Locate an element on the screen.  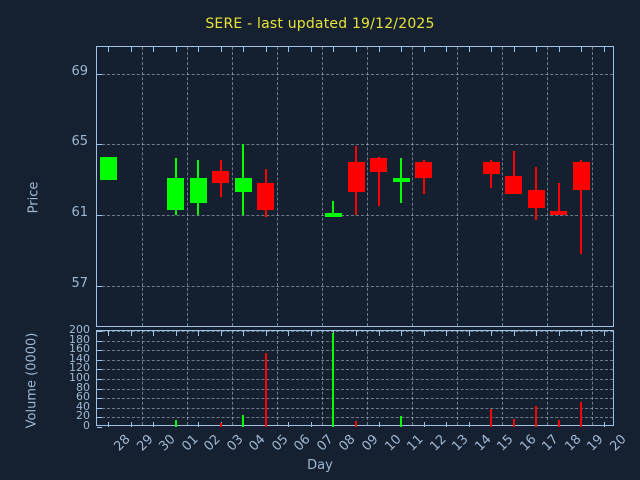
price-tick-label: 61 is located at coordinates (79, 212).